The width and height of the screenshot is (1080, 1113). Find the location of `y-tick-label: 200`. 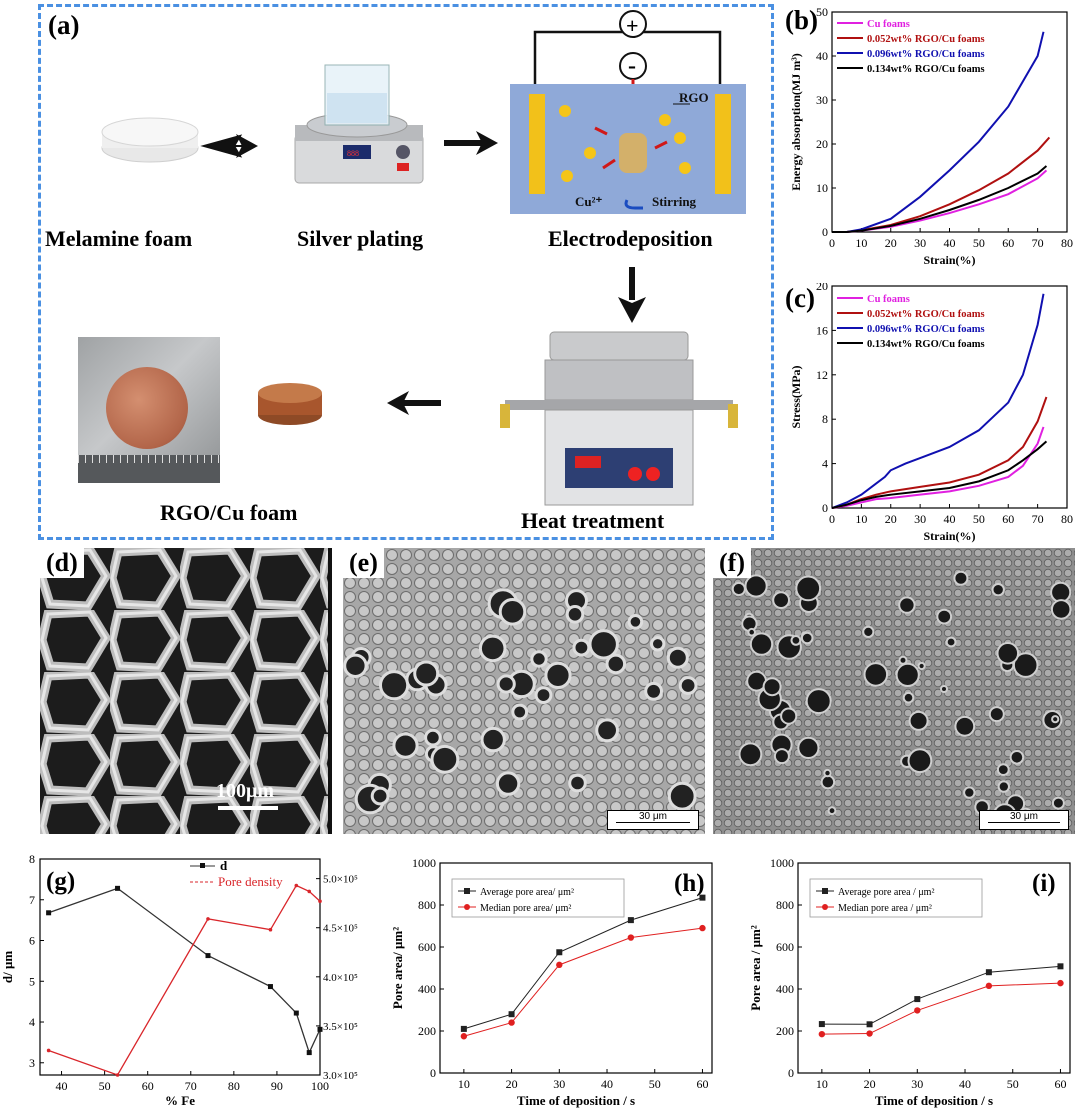

y-tick-label: 200 is located at coordinates (427, 1031).